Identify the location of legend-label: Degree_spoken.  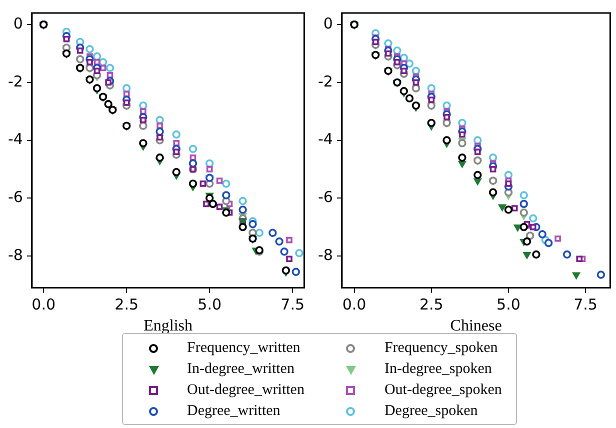
(431, 411).